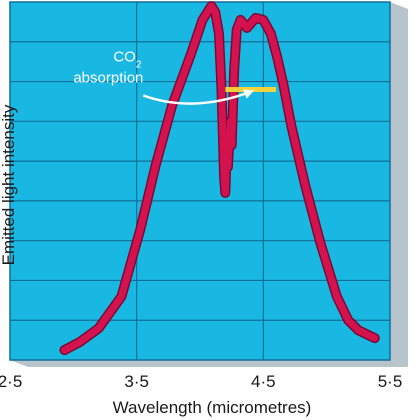 This screenshot has height=420, width=418. Describe the element at coordinates (174, 77) in the screenshot. I see `co2-absorption-annotation: CO2 absorption` at that location.